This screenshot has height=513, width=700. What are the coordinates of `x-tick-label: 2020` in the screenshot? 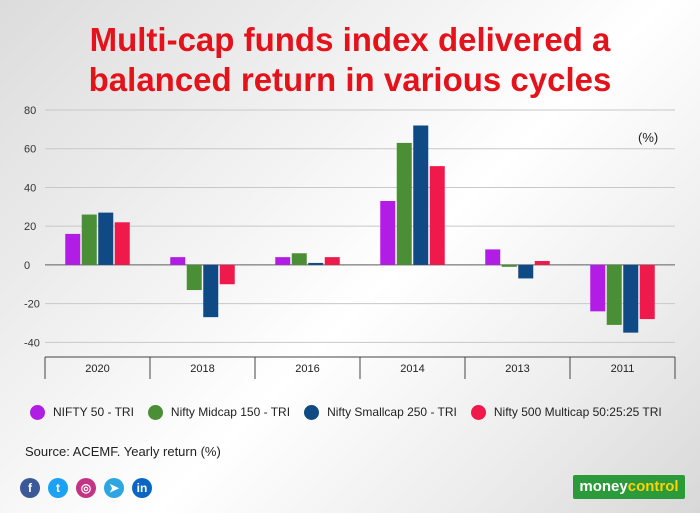 It's located at (97, 369).